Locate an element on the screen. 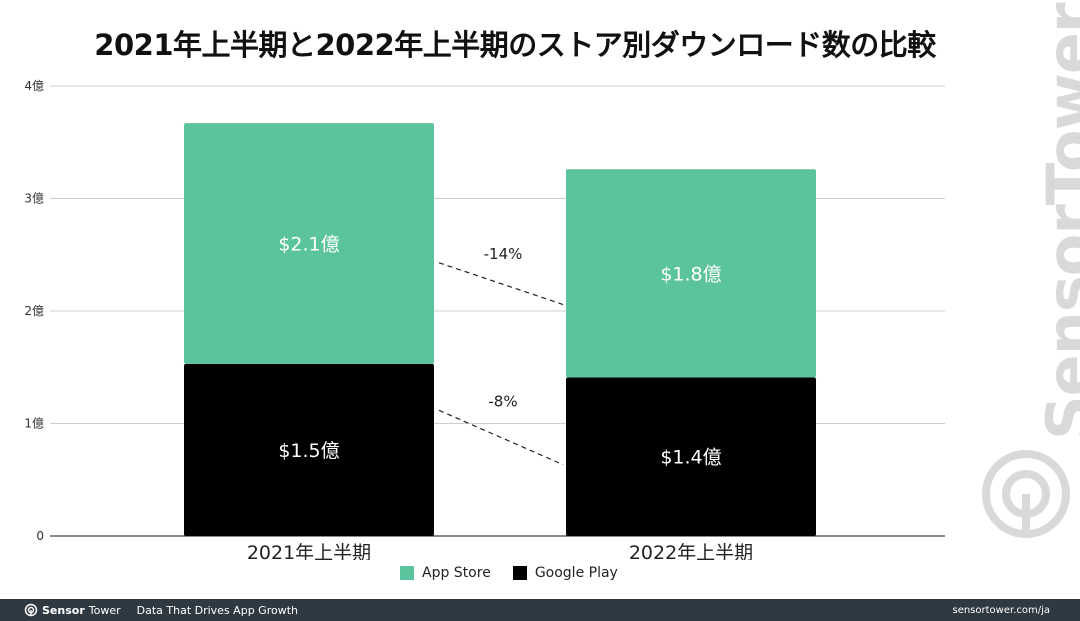 This screenshot has height=621, width=1080. y-tick-label-2: 2億 is located at coordinates (34, 311).